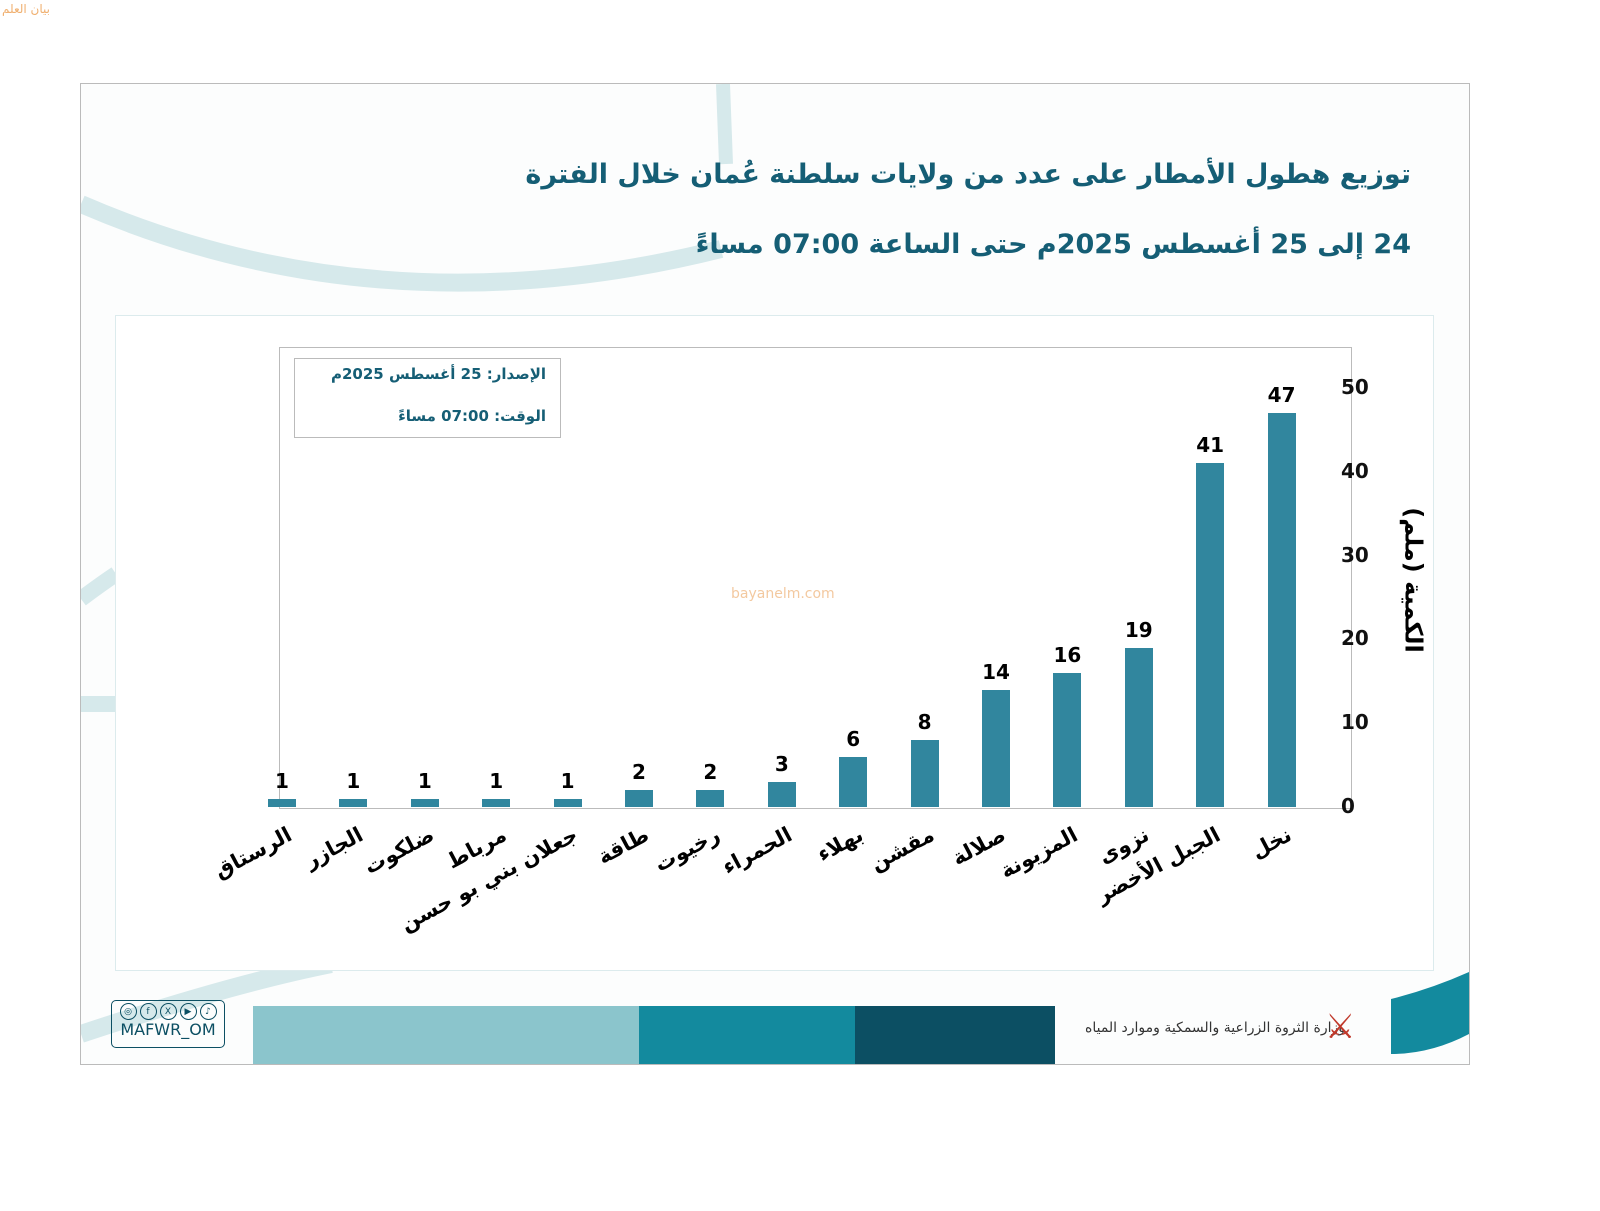  Describe the element at coordinates (1138, 629) in the screenshot. I see `data-label: 19` at that location.